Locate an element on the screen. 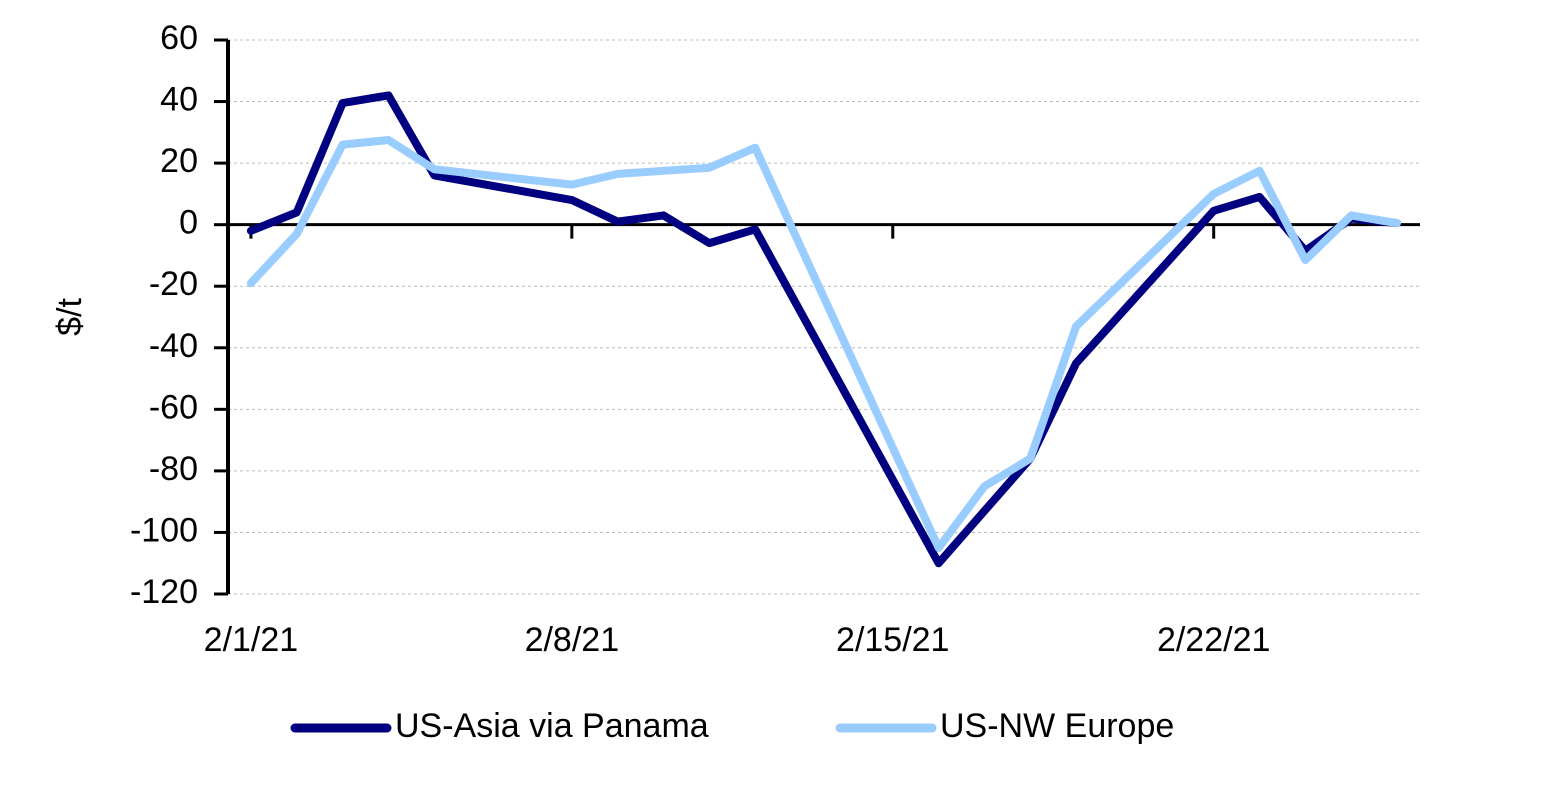 This screenshot has height=798, width=1542. legend-label: US-NW Europe is located at coordinates (1057, 726).